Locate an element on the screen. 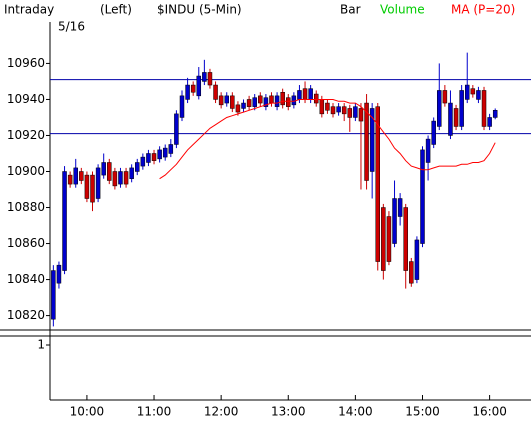 The image size is (531, 428). y-tick-label: 10860 is located at coordinates (26, 243).